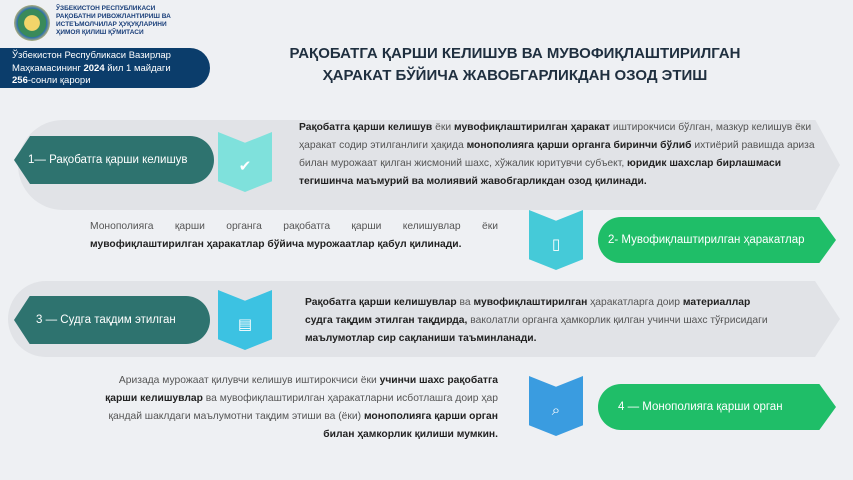 Image resolution: width=853 pixels, height=480 pixels. Describe the element at coordinates (59, 80) in the screenshot. I see `decree-text: -сонли қарори` at that location.